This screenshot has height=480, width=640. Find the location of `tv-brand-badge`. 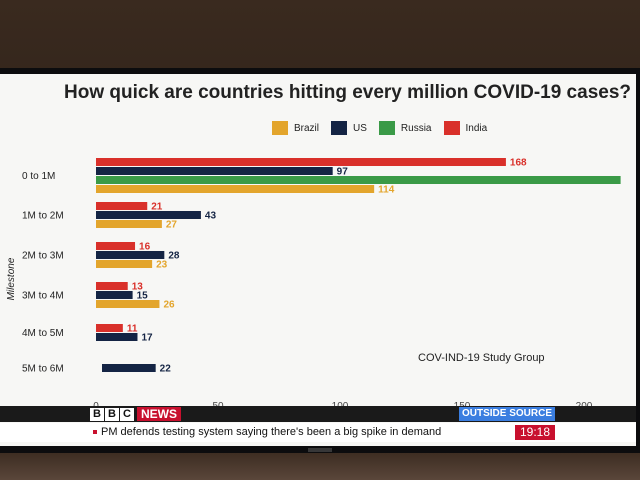

tv-brand-badge is located at coordinates (320, 450).